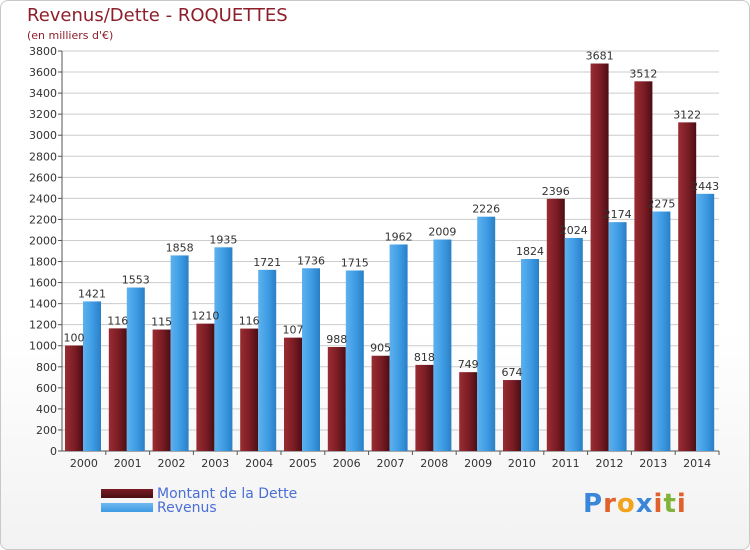 This screenshot has width=750, height=550. I want to click on data-label-revenus: 1858, so click(180, 247).